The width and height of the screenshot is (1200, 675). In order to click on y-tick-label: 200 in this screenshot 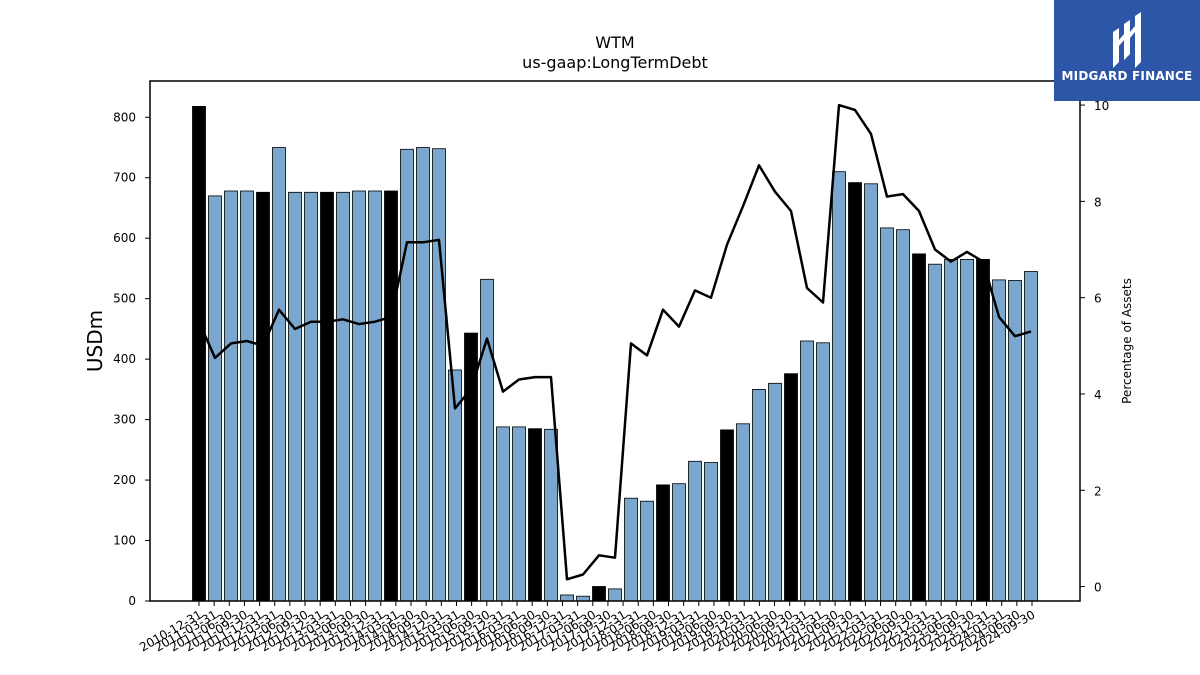, I will do `click(124, 480)`.